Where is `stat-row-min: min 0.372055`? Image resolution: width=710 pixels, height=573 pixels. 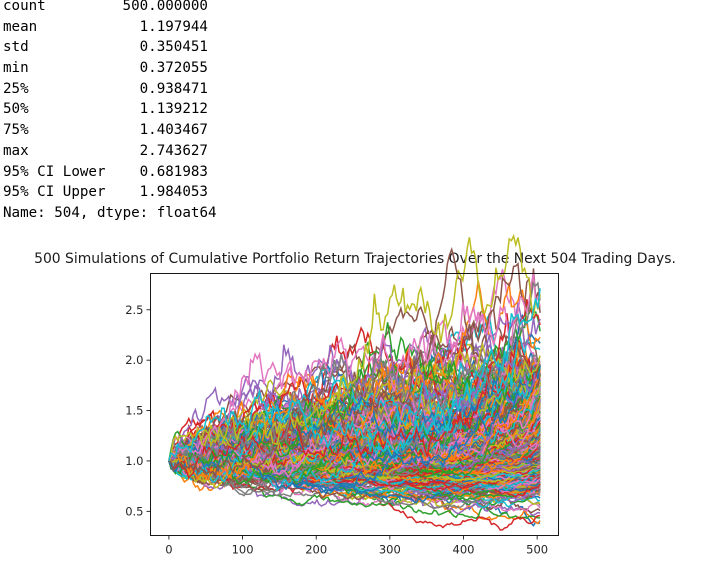 stat-row-min: min 0.372055 is located at coordinates (110, 68).